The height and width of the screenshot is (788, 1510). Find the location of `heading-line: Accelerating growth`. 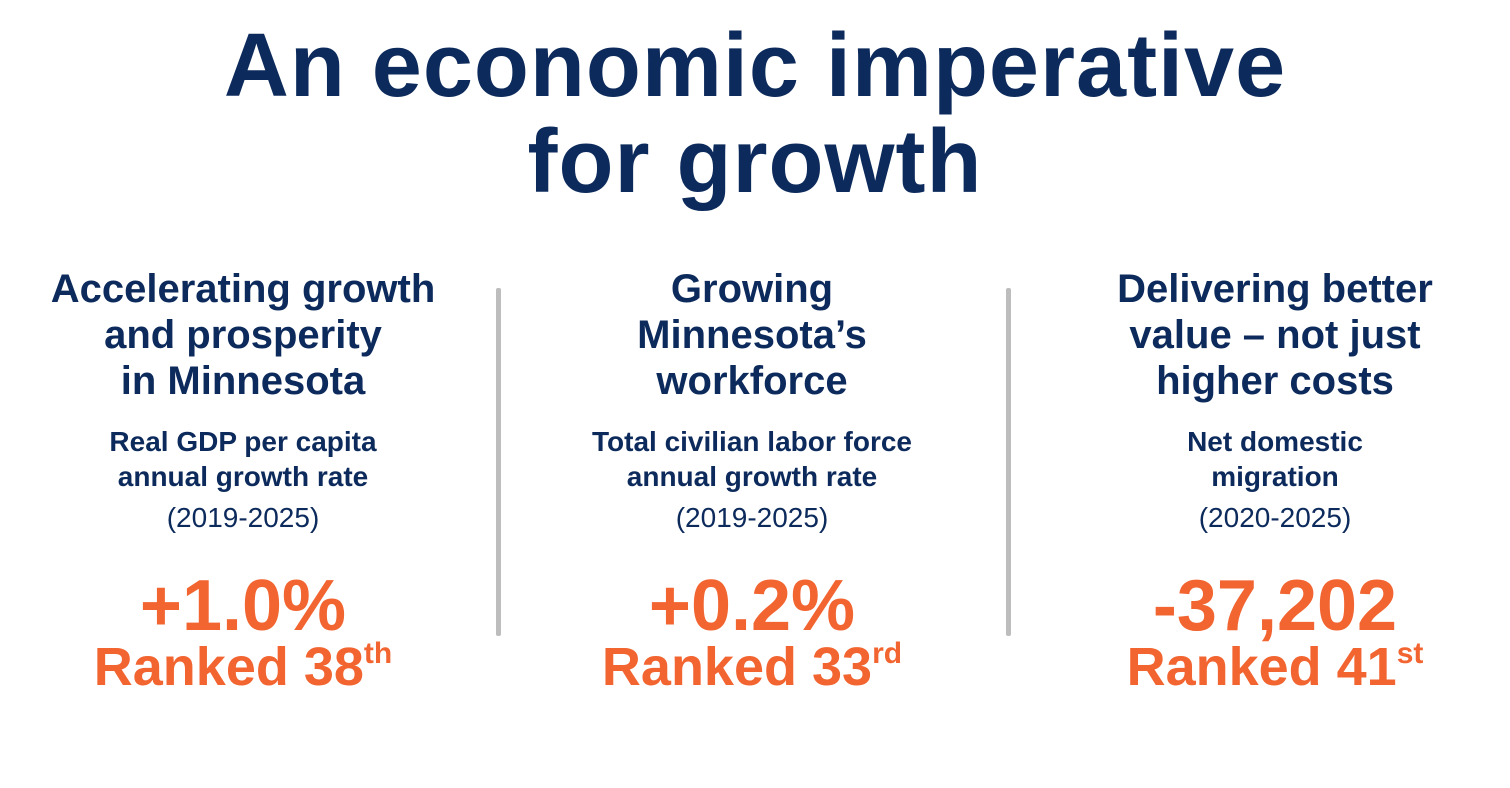

heading-line: Accelerating growth is located at coordinates (243, 289).